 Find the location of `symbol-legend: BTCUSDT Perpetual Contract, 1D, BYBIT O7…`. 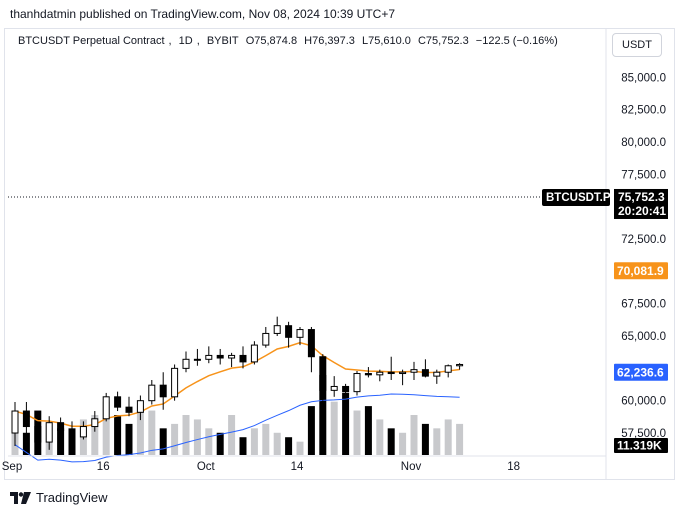

symbol-legend: BTCUSDT Perpetual Contract, 1D, BYBIT O7… is located at coordinates (290, 41).